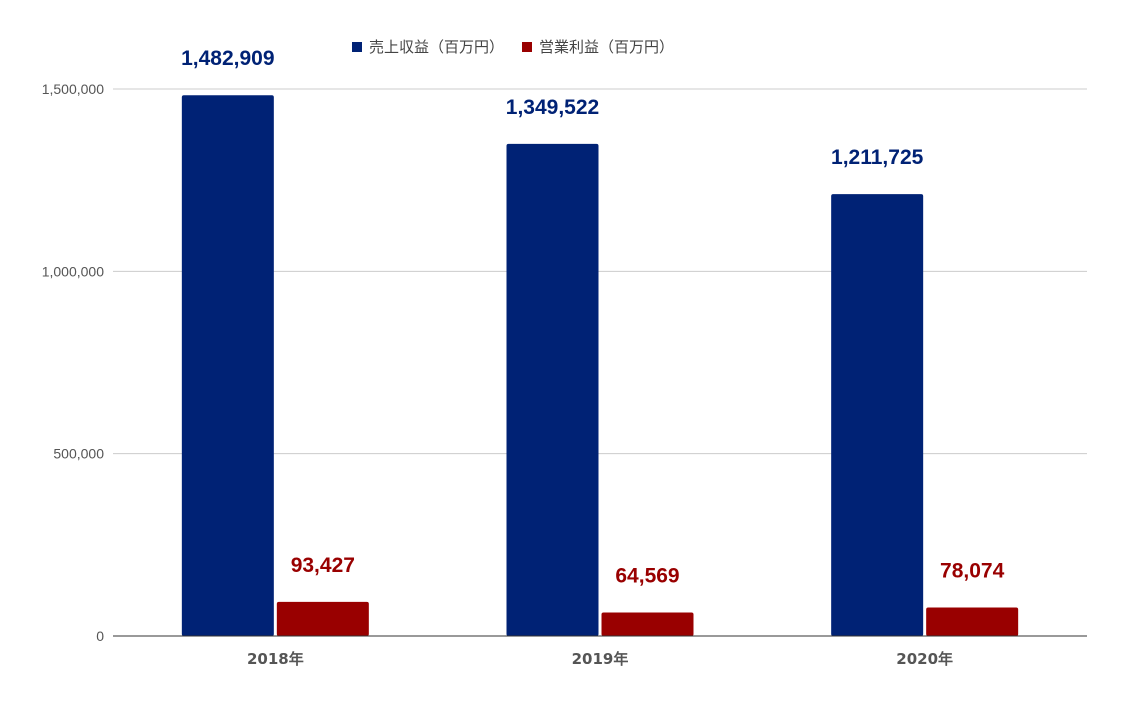 The height and width of the screenshot is (703, 1122). I want to click on y-tick-label: 1,500,000, so click(73, 89).